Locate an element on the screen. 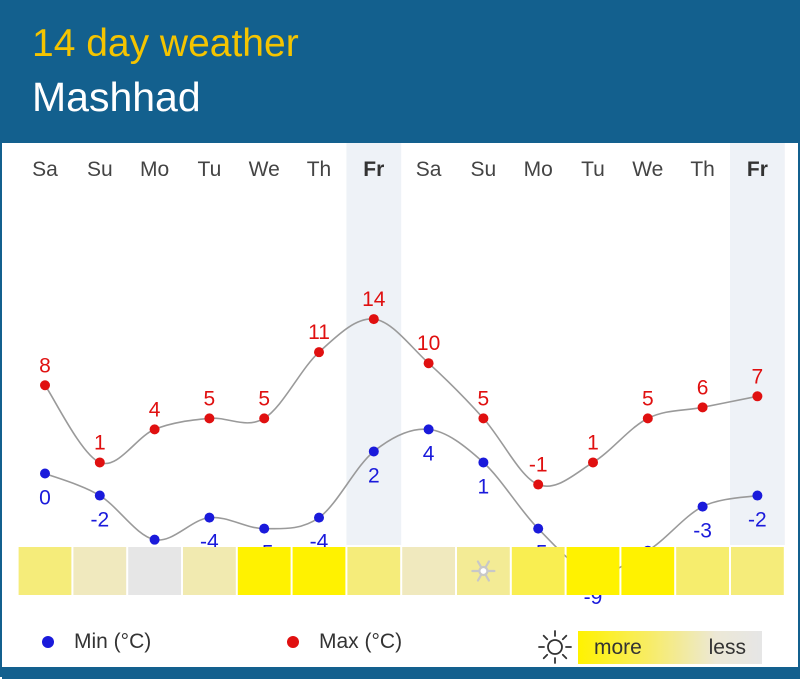  page-title: 14 day weather is located at coordinates (165, 43).